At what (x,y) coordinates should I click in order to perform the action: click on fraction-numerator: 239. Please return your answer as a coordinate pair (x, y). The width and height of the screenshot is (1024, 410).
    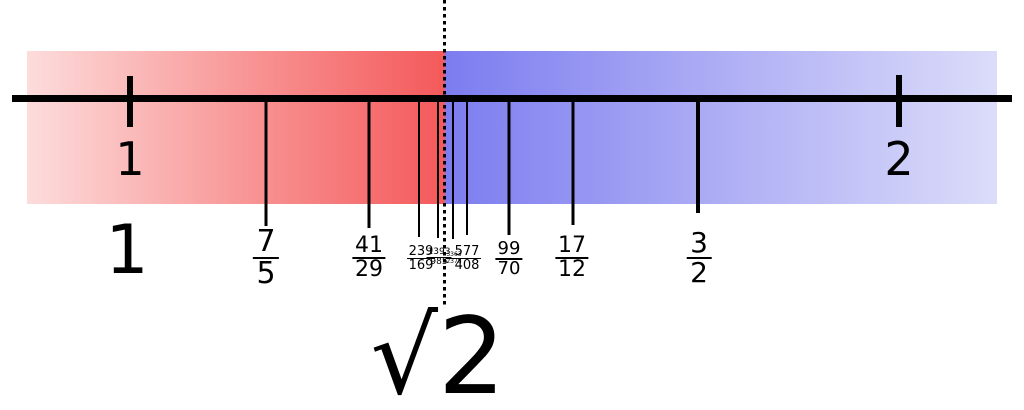
    Looking at the image, I should click on (421, 251).